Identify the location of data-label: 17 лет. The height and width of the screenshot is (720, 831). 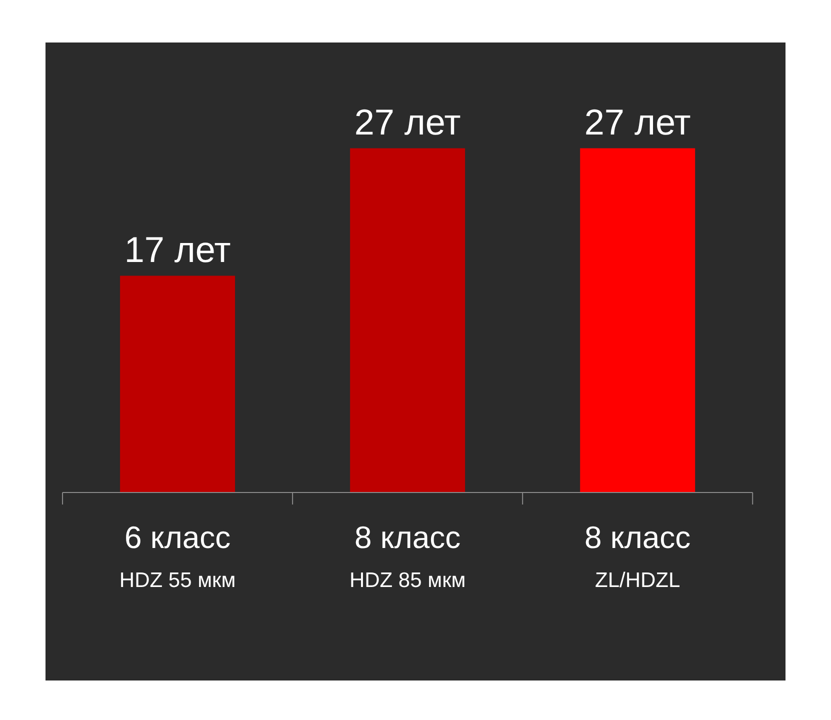
(177, 249).